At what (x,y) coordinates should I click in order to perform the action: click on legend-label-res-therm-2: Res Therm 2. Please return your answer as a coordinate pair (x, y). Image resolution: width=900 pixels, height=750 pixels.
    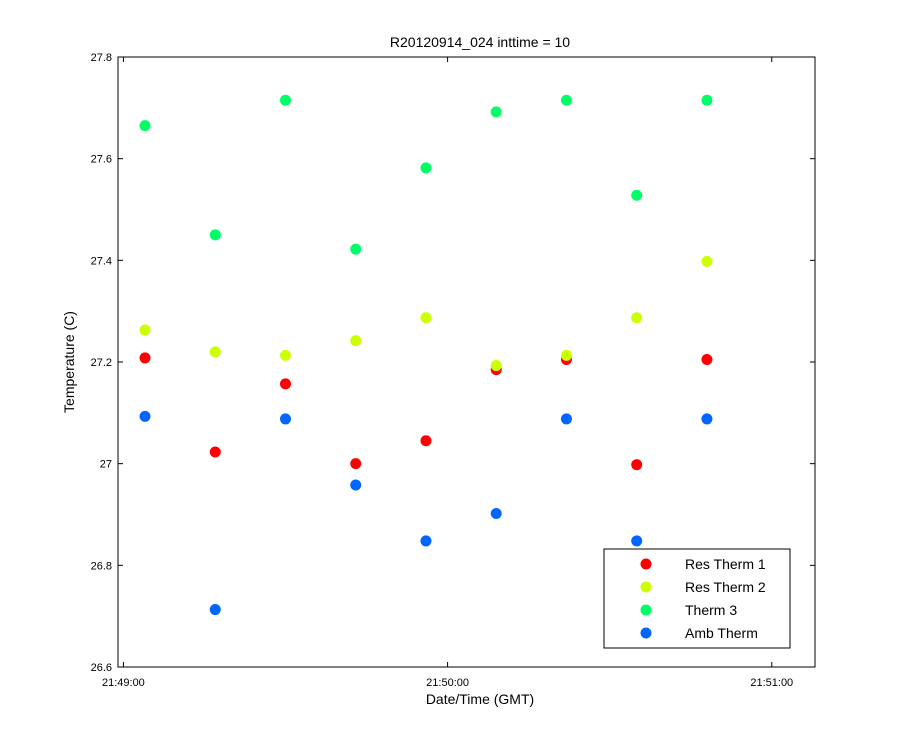
    Looking at the image, I should click on (725, 587).